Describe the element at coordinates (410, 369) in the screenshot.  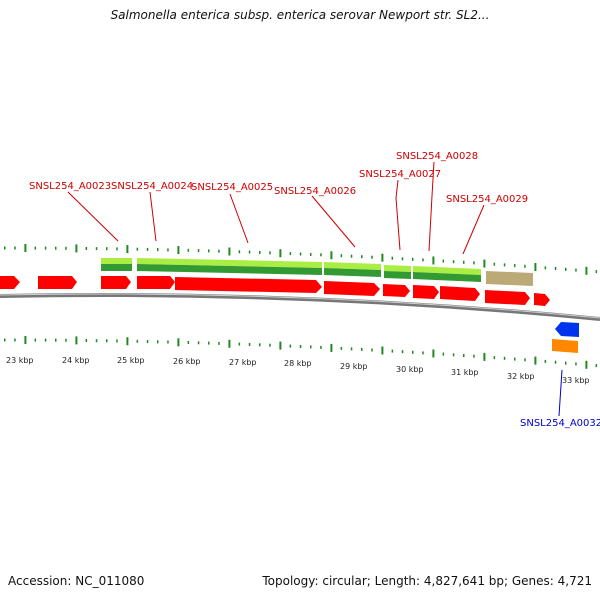
I see `scale-tick-label: 30 kbp` at that location.